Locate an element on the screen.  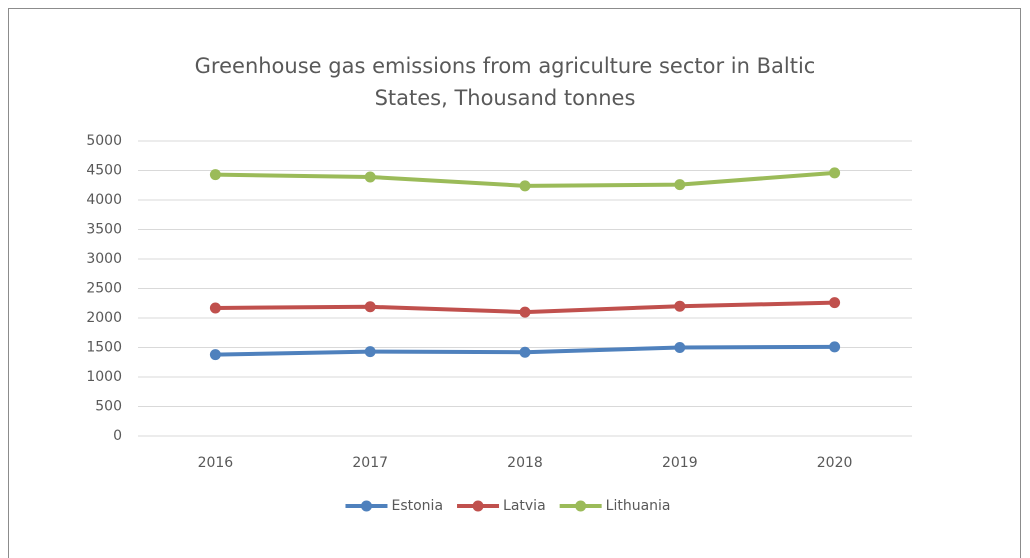
y-tick-label: 3500 is located at coordinates (104, 230).